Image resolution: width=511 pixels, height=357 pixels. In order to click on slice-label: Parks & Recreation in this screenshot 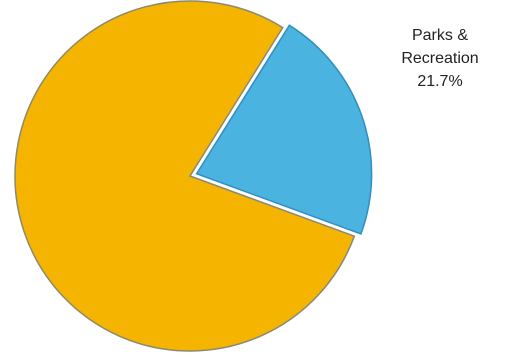, I will do `click(440, 47)`.